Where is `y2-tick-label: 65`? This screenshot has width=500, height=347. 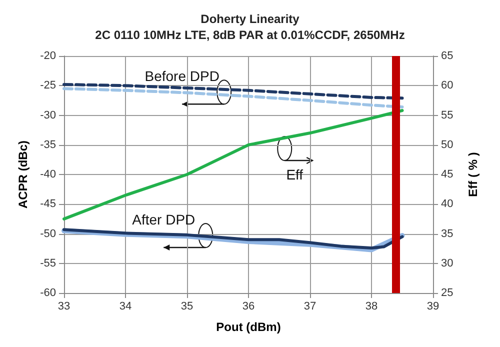
y2-tick-label: 65 is located at coordinates (447, 56).